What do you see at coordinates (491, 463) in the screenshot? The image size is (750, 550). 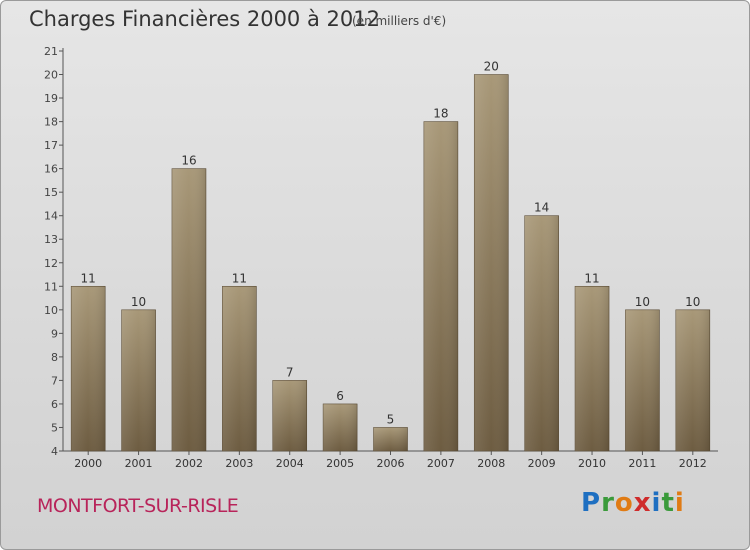 I see `x-tick-label: 2008` at bounding box center [491, 463].